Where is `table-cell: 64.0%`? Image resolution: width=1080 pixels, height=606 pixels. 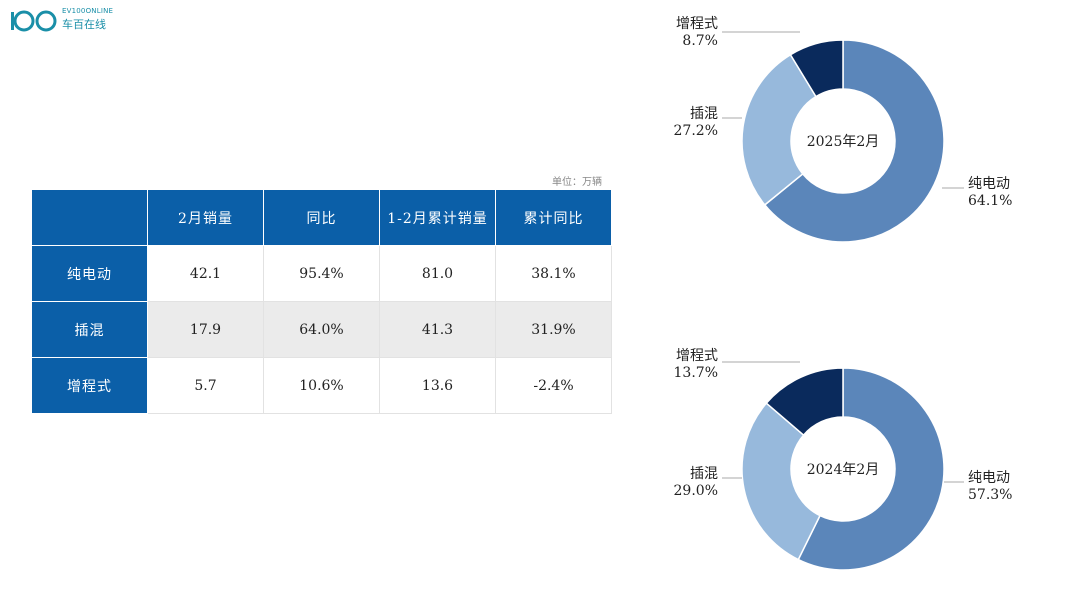
table-cell: 64.0% is located at coordinates (321, 329).